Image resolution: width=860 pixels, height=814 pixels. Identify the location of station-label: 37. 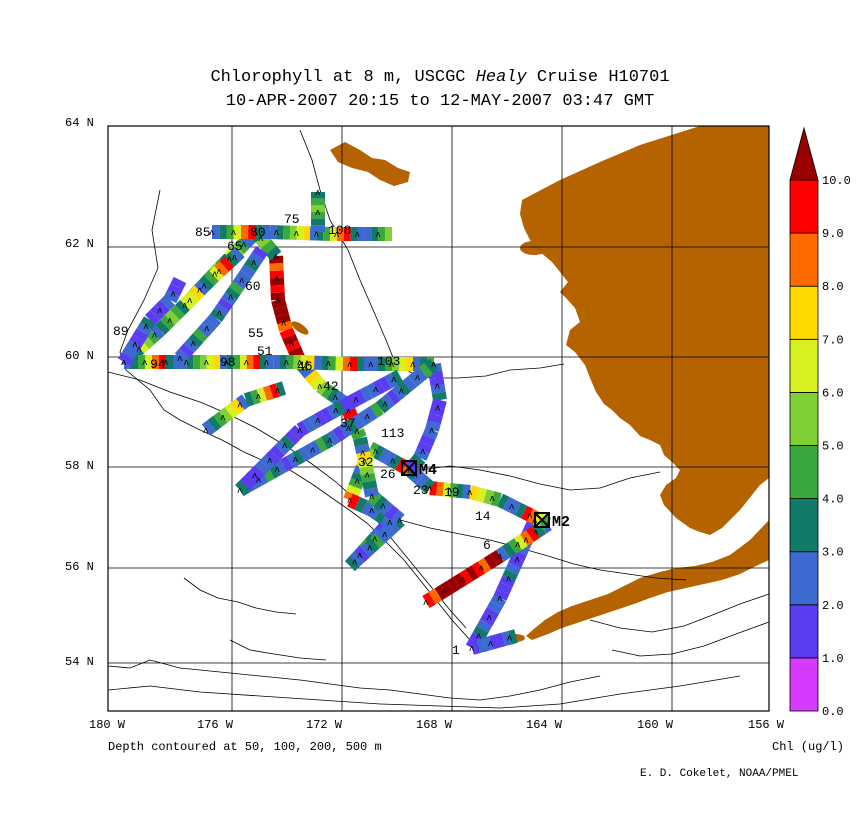
(348, 423).